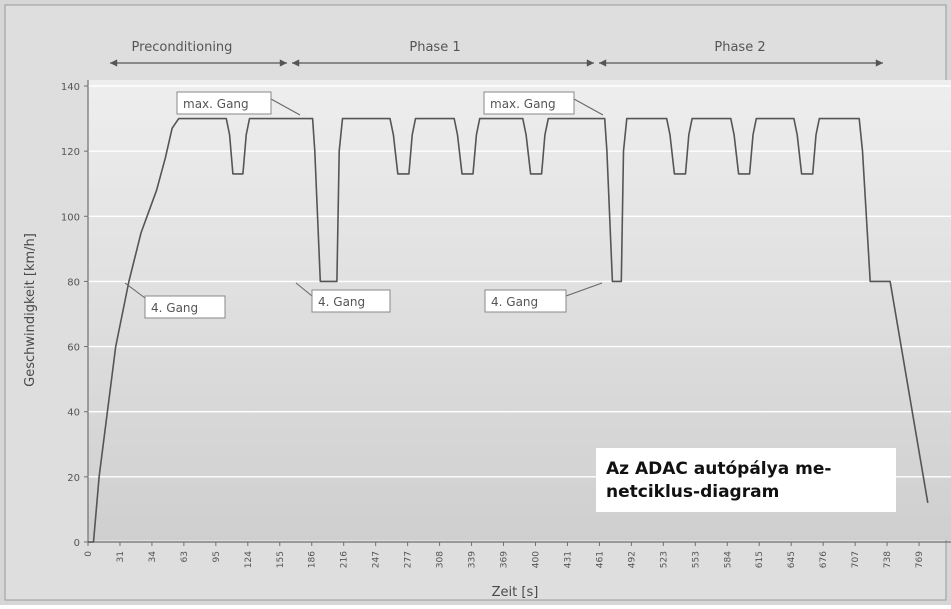 The image size is (951, 609). Describe the element at coordinates (153, 557) in the screenshot. I see `x-tick-label: 34` at that location.